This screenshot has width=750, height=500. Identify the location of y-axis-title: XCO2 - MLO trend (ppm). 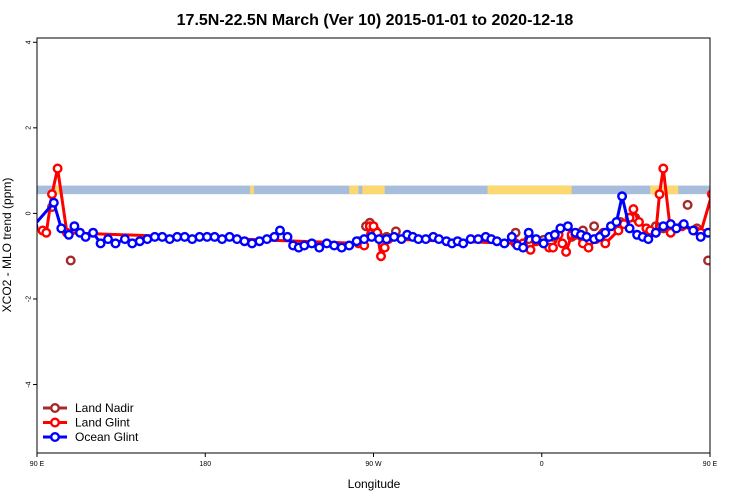
(7, 245).